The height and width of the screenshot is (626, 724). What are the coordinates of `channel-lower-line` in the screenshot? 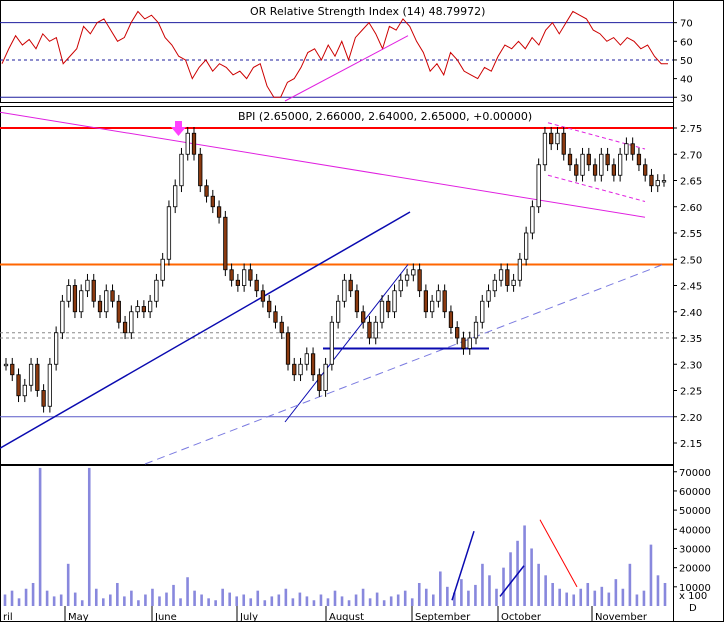 It's located at (596, 188).